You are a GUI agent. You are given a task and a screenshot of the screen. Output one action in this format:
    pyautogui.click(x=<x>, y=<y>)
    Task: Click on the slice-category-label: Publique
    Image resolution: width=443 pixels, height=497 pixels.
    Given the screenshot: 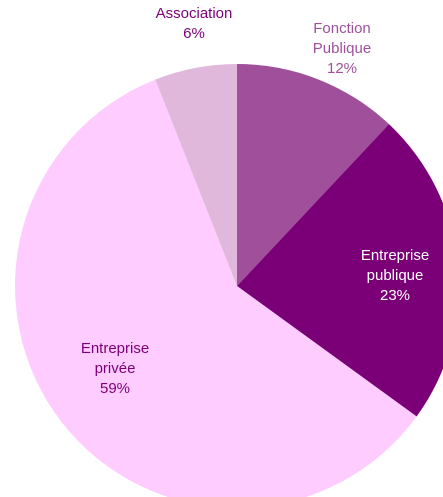 What is the action you would take?
    pyautogui.click(x=342, y=48)
    